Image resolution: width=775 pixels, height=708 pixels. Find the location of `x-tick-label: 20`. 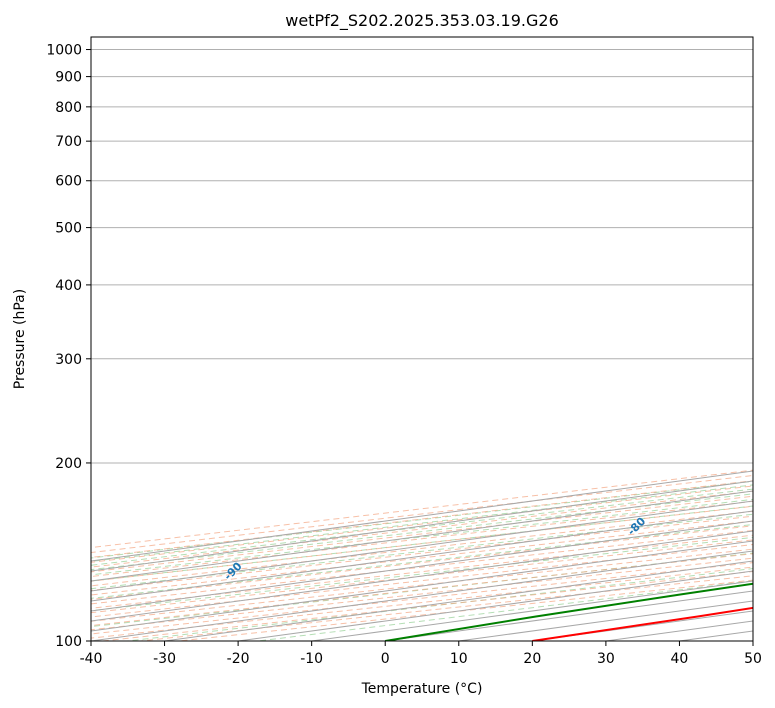

x-tick-label: 20 is located at coordinates (532, 659).